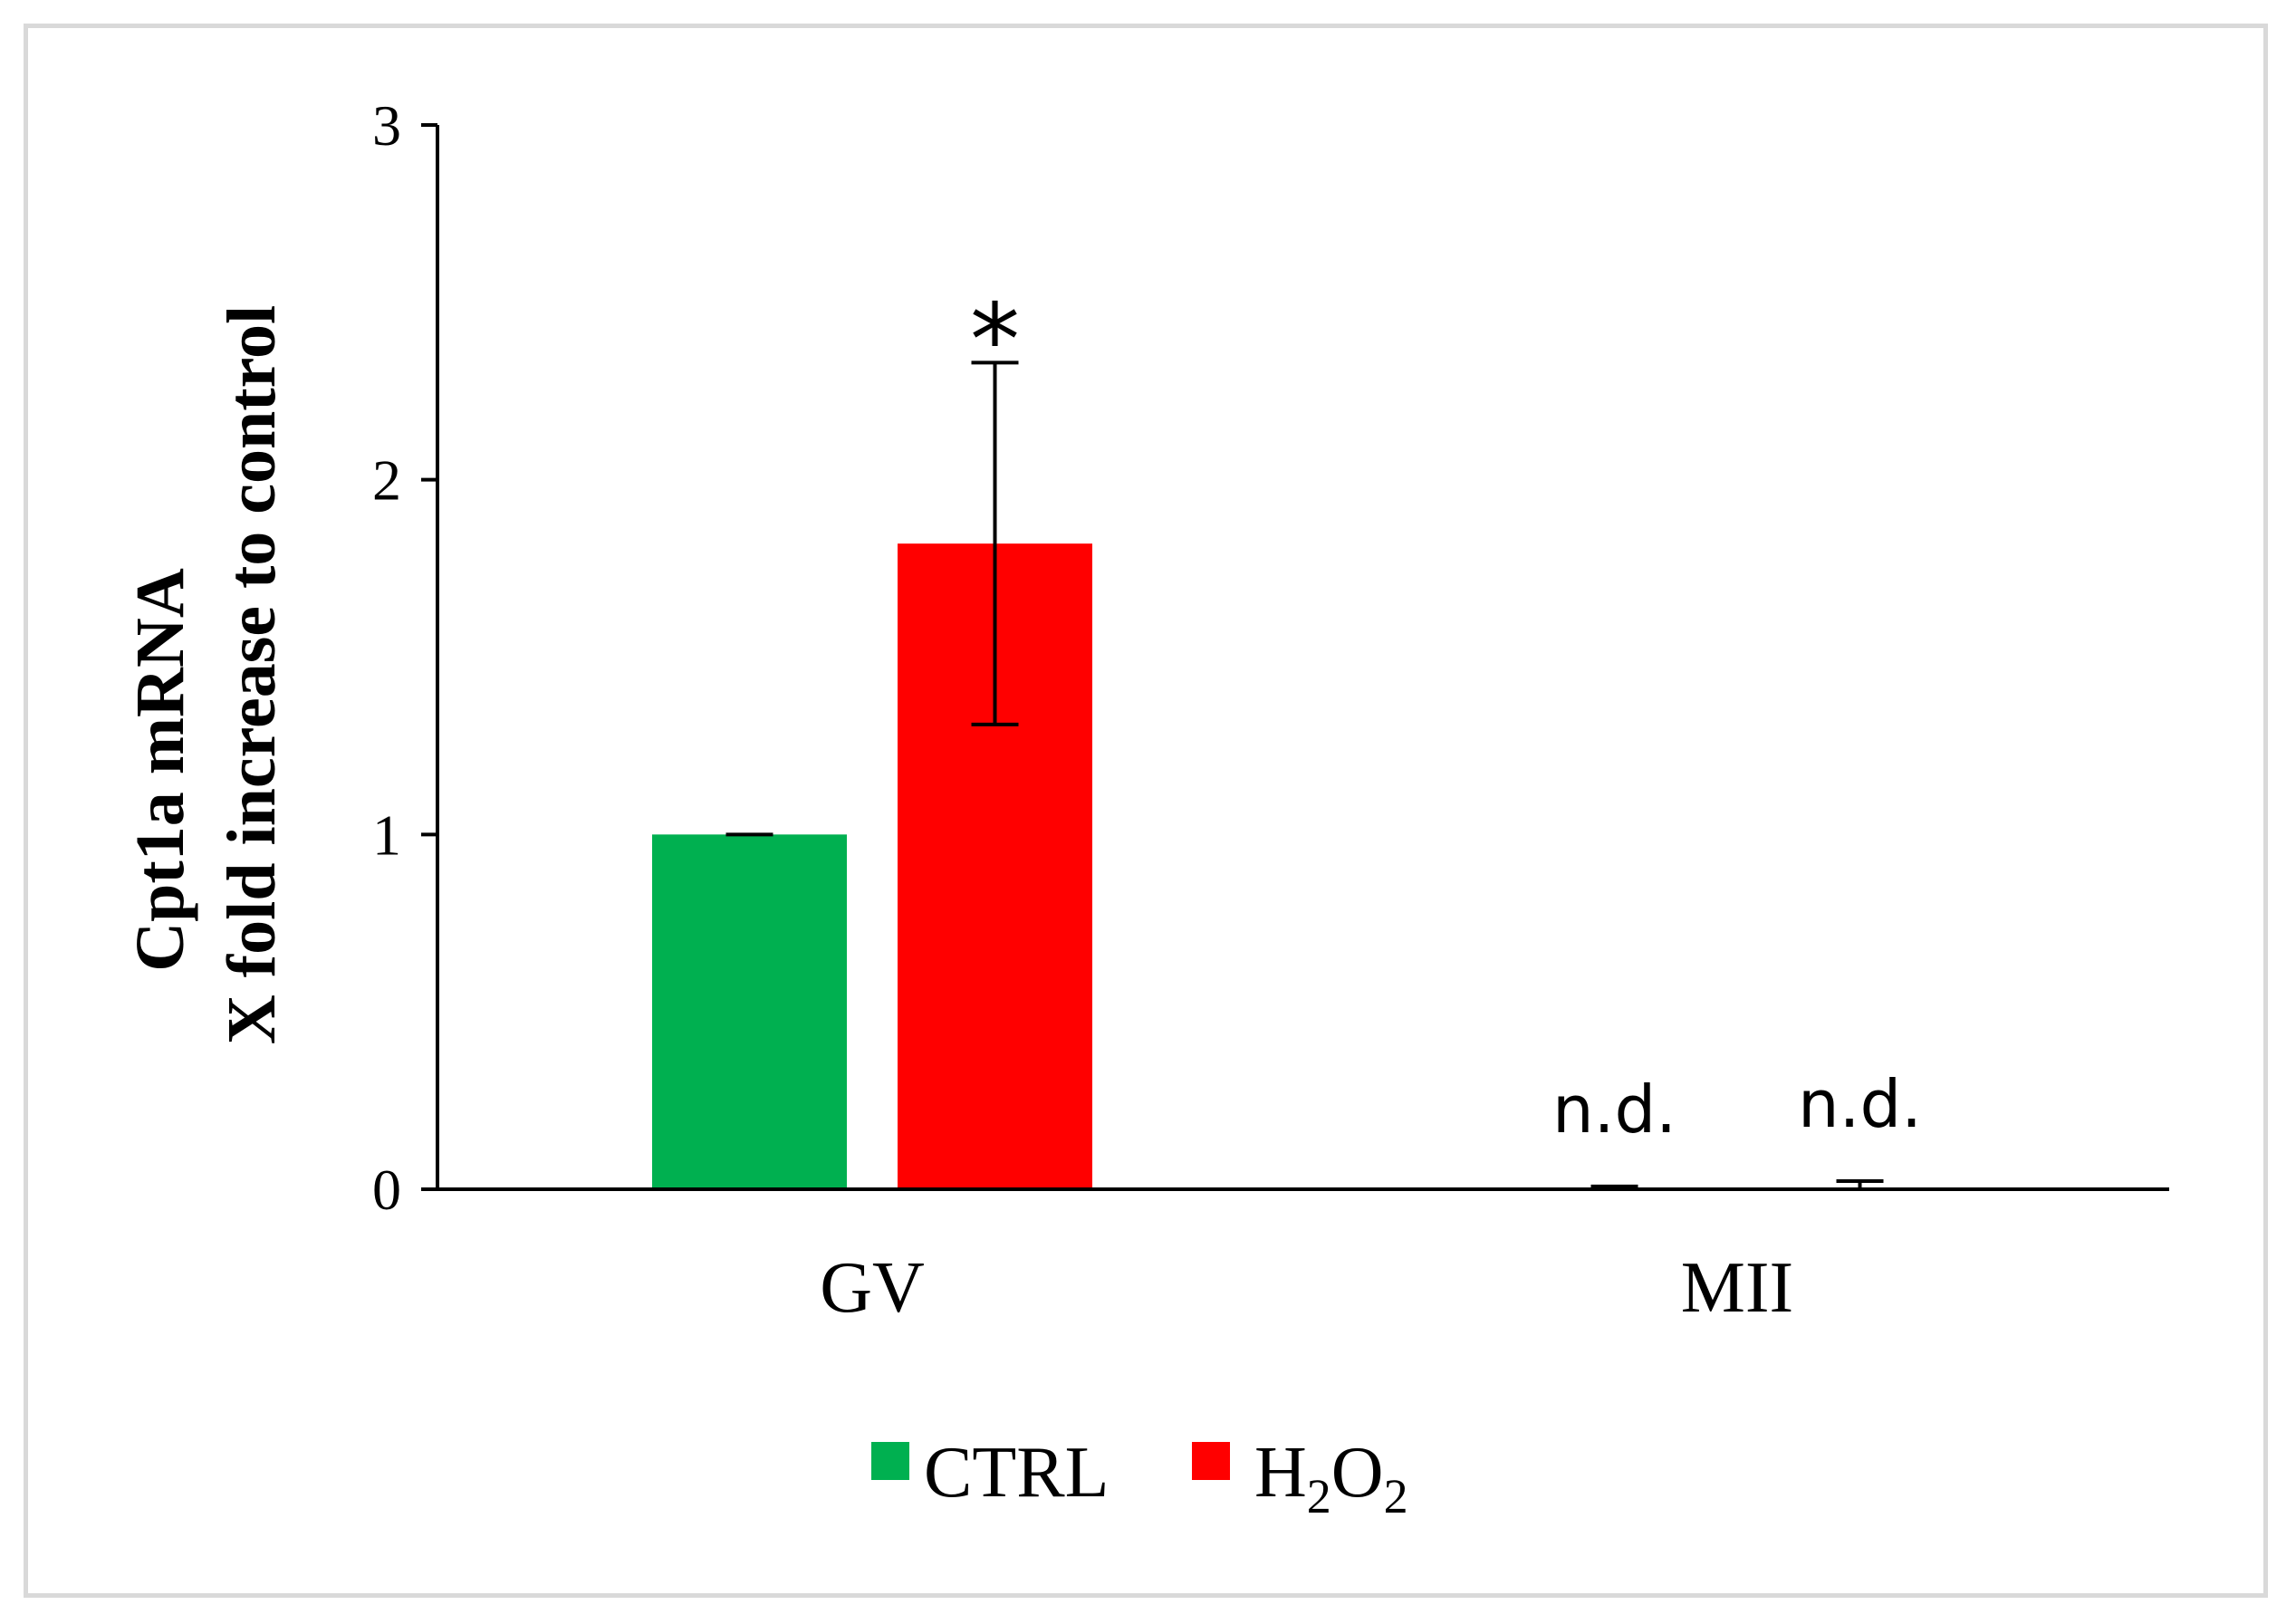  Describe the element at coordinates (386, 834) in the screenshot. I see `y-tick-label: 1` at that location.